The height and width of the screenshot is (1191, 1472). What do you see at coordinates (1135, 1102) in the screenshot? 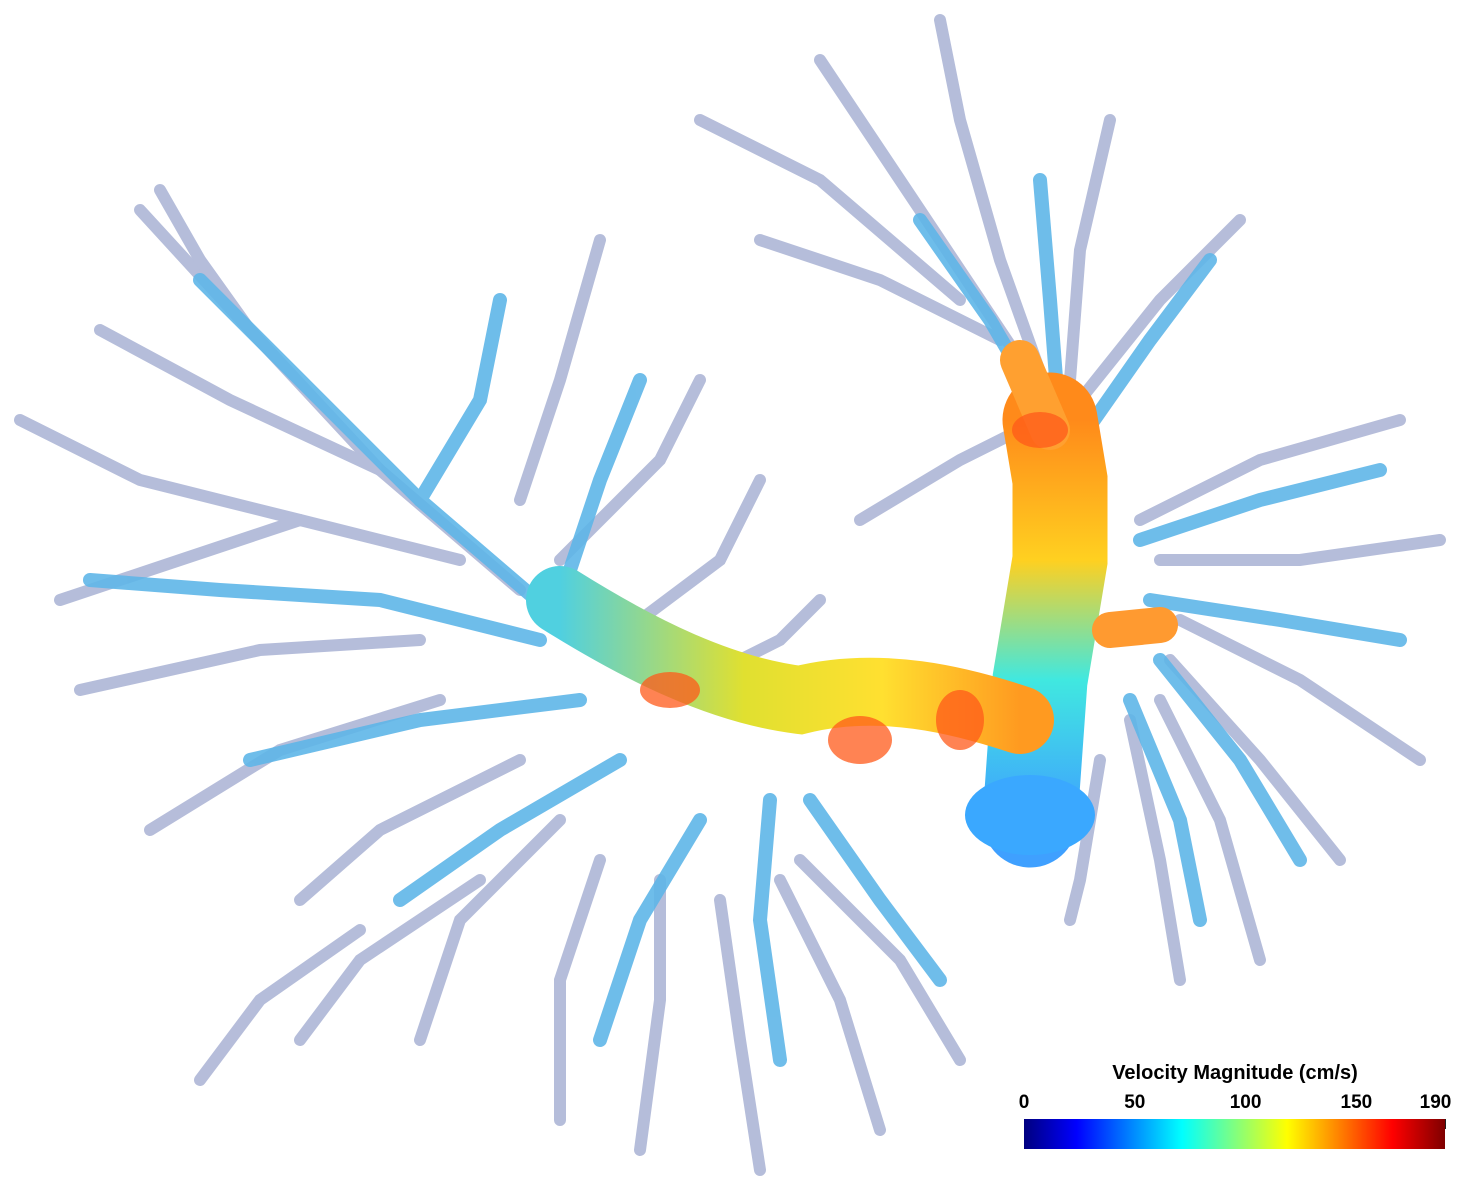
I see `colorbar-tick-label: 50` at bounding box center [1135, 1102].